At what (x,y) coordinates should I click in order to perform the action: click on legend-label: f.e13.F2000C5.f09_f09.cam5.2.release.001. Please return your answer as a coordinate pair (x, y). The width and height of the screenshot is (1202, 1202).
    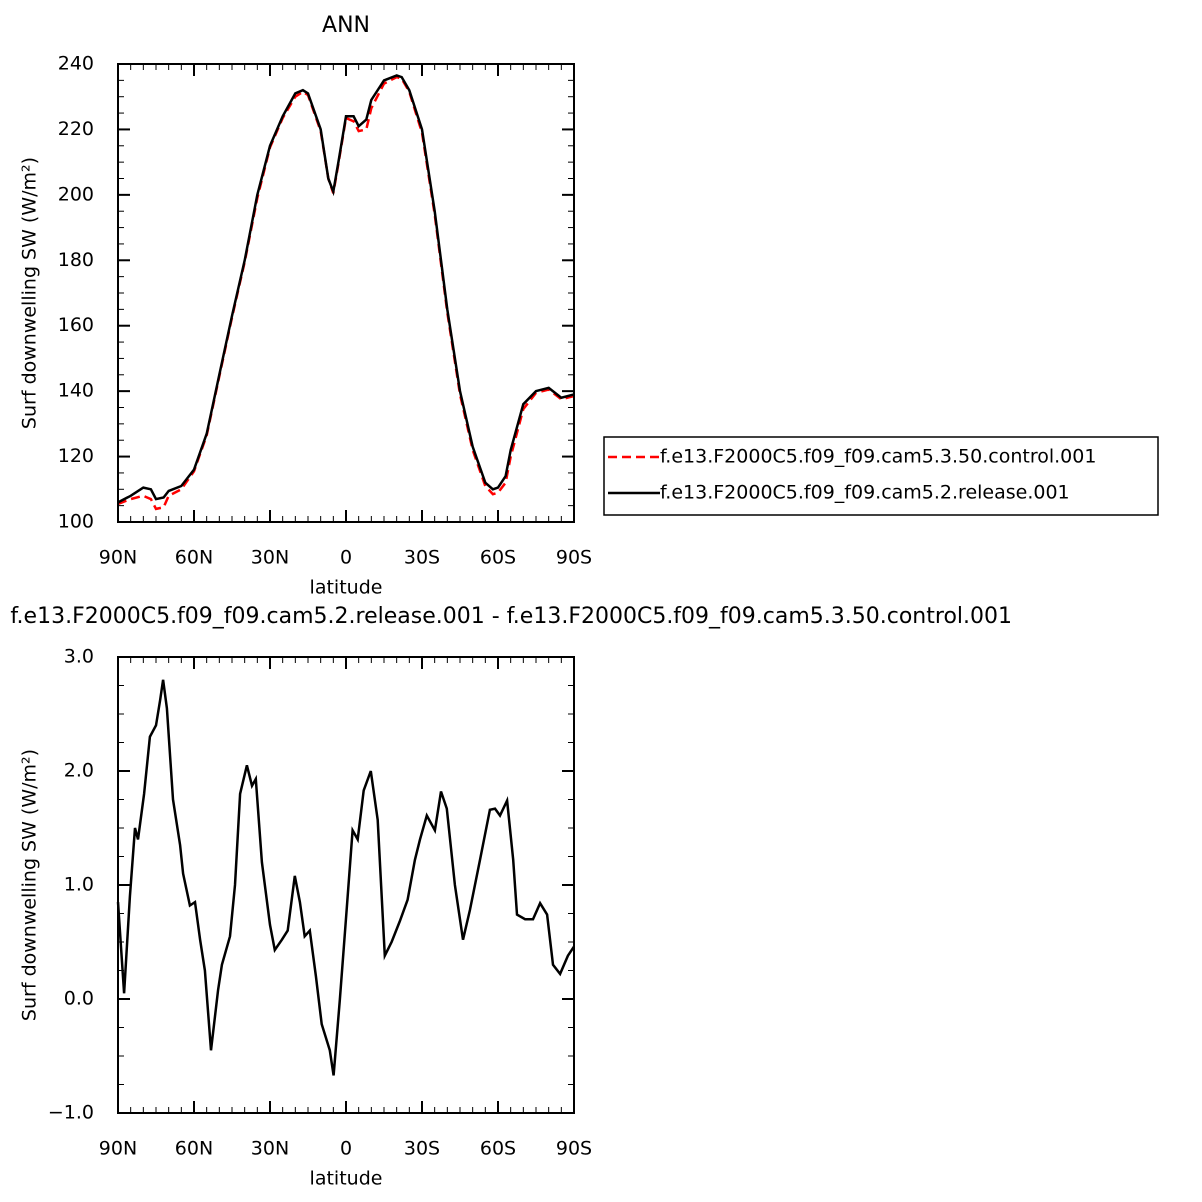
    Looking at the image, I should click on (865, 493).